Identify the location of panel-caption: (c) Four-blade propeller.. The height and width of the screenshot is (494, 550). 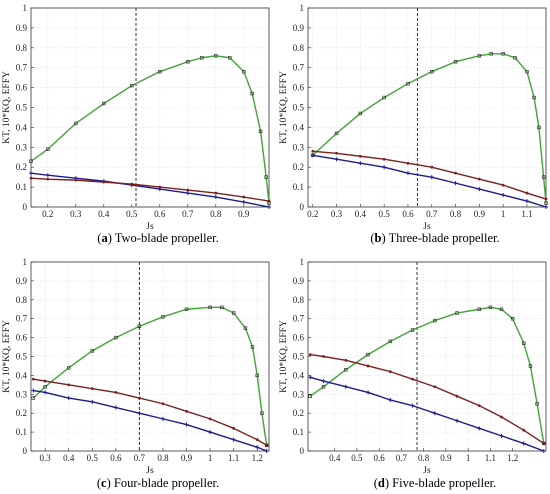
(158, 483).